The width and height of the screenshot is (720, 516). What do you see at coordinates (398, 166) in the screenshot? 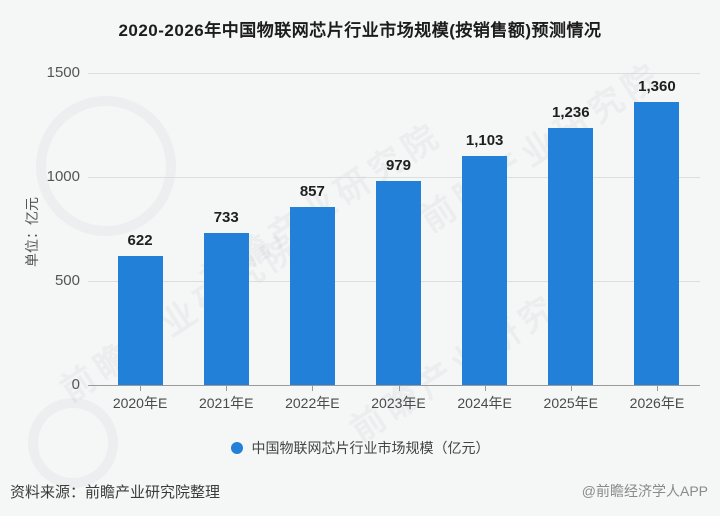
I see `bar-value-2023年E: 979` at bounding box center [398, 166].